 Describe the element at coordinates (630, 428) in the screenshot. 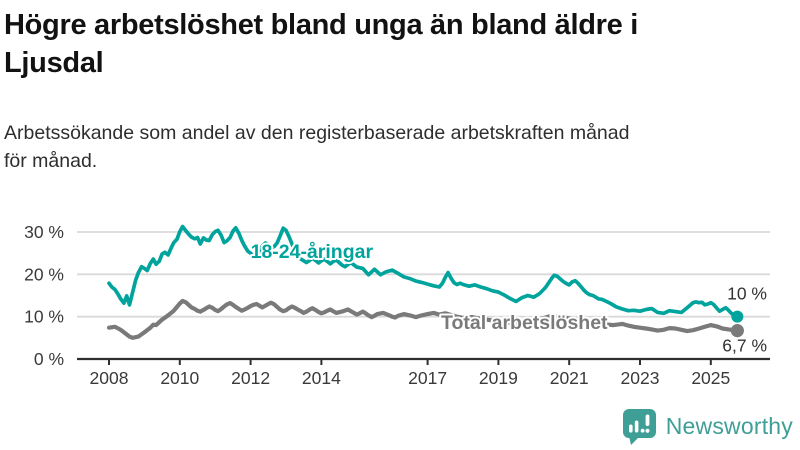

I see `logo-bar-short` at that location.